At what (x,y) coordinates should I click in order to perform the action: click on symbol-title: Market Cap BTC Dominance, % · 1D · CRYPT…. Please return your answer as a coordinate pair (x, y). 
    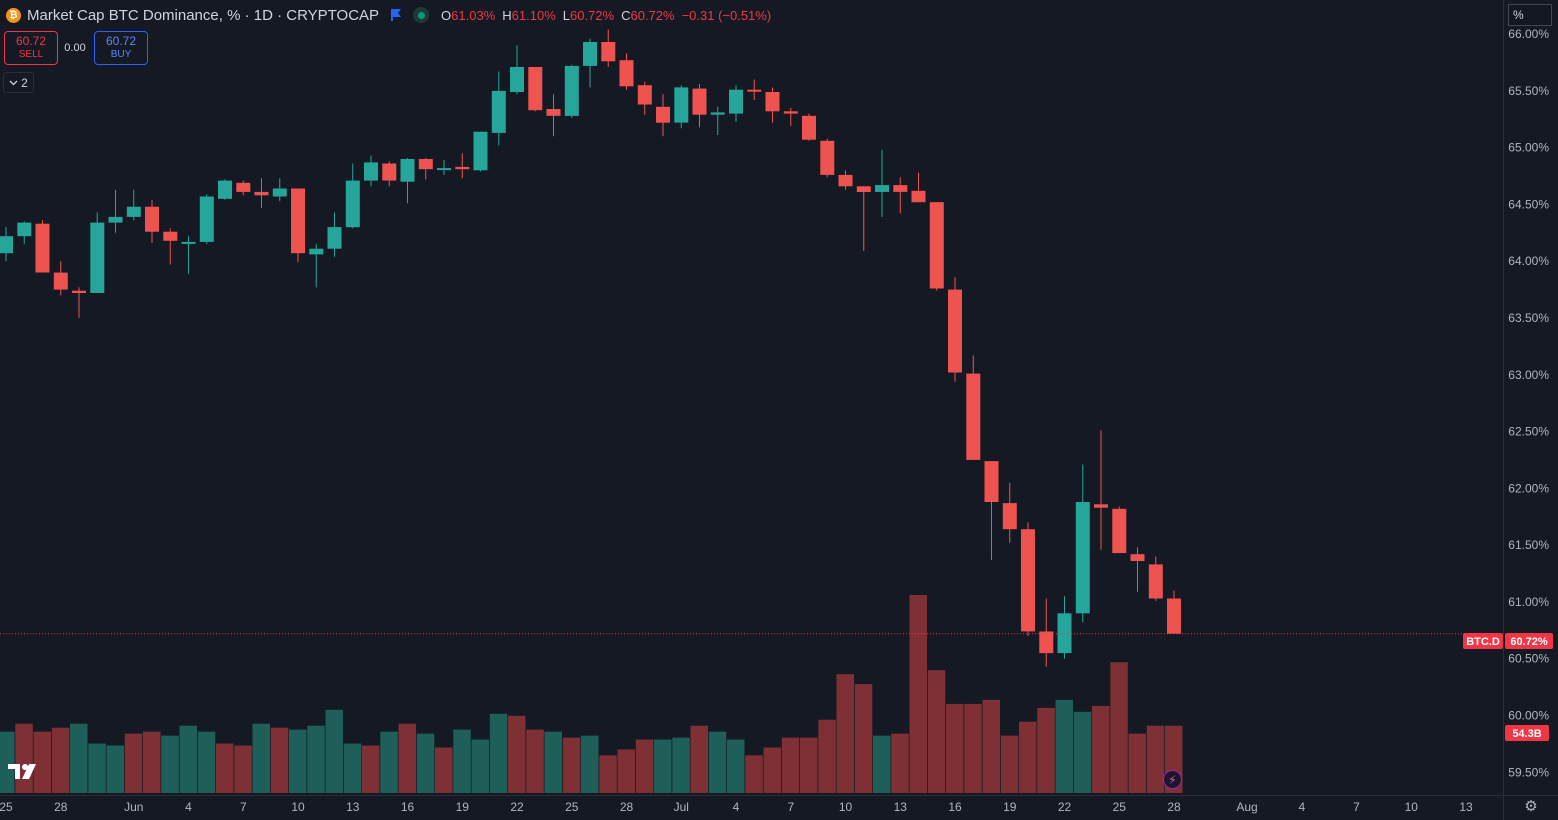
    Looking at the image, I should click on (203, 15).